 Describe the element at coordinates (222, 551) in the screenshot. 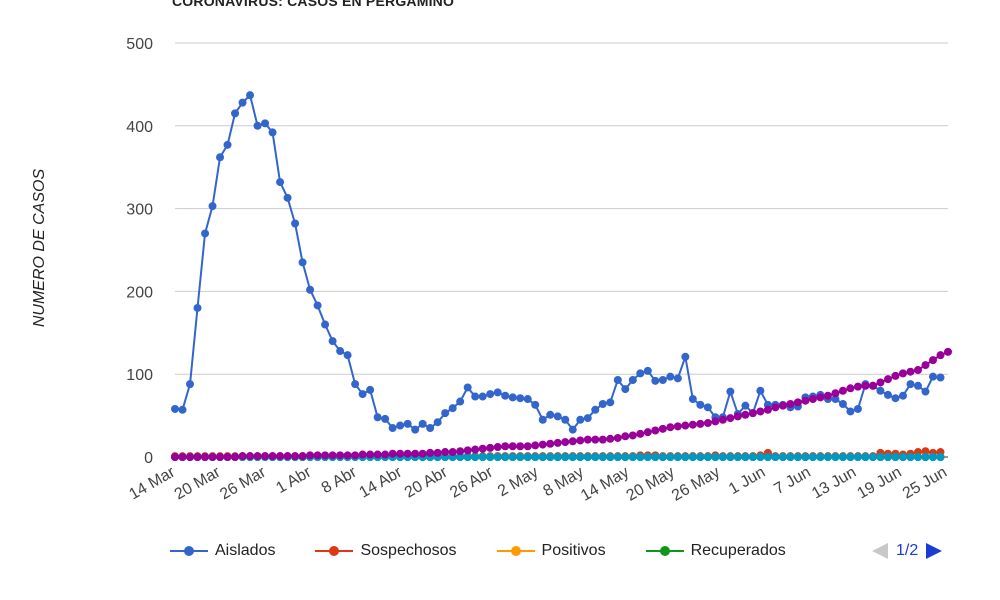

I see `legend-item-aislados: Aislados` at that location.